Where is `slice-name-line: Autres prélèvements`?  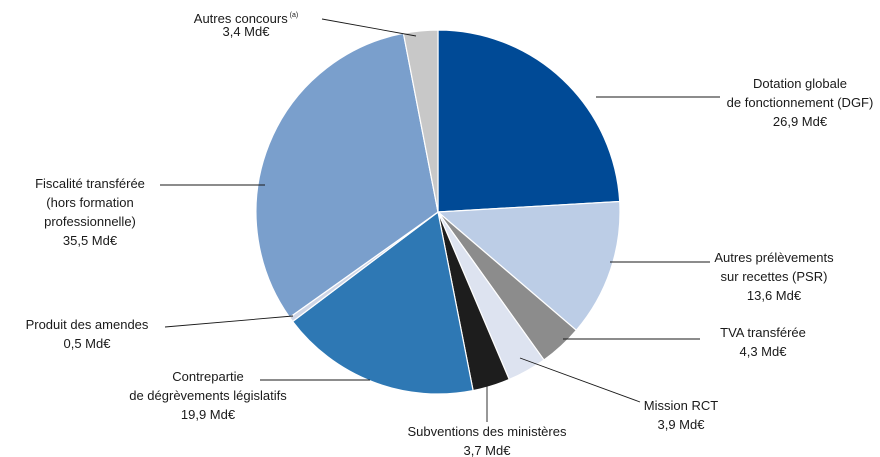
slice-name-line: Autres prélèvements is located at coordinates (774, 257).